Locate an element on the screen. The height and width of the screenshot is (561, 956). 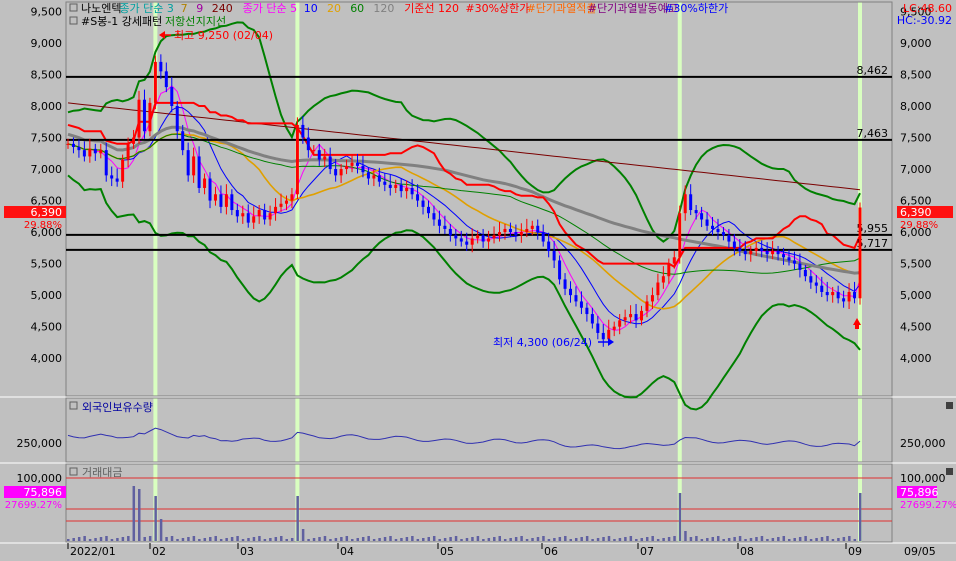
price-tick-label: 8,500 is located at coordinates (916, 74).